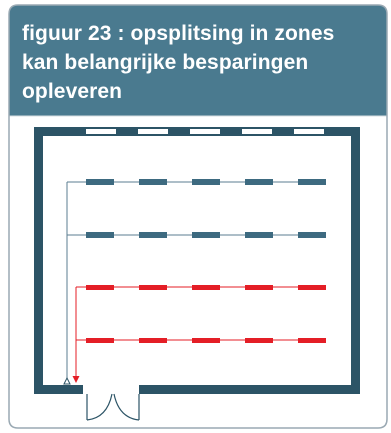  I want to click on windows, so click(205, 131).